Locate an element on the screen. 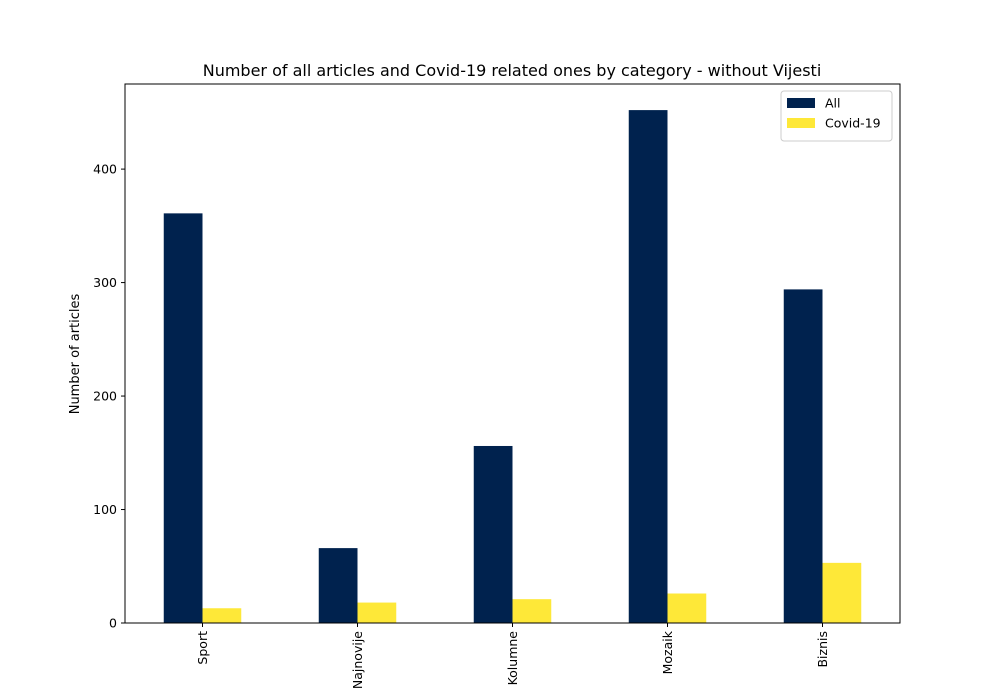  x-tick-label: Kolumne is located at coordinates (512, 658).